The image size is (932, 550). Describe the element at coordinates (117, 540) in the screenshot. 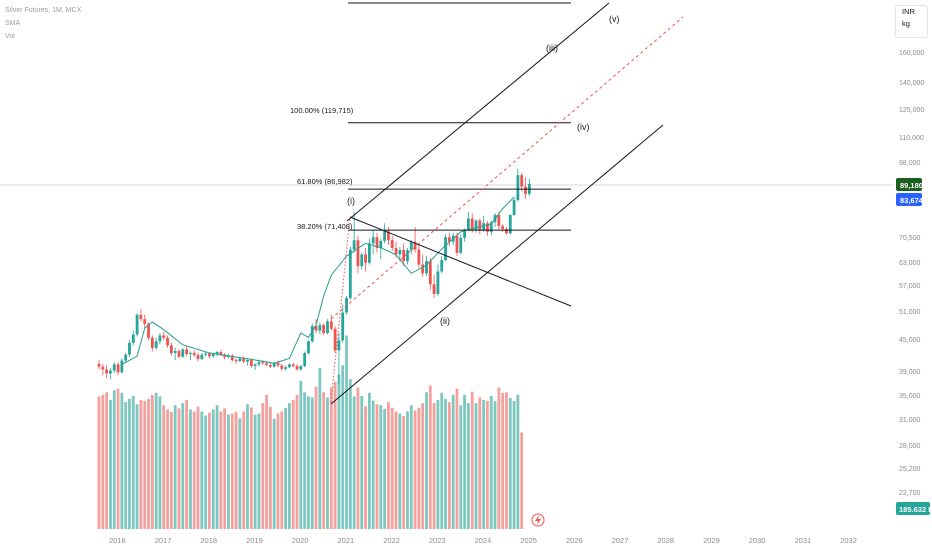

I see `year-tick-label: 2016` at that location.